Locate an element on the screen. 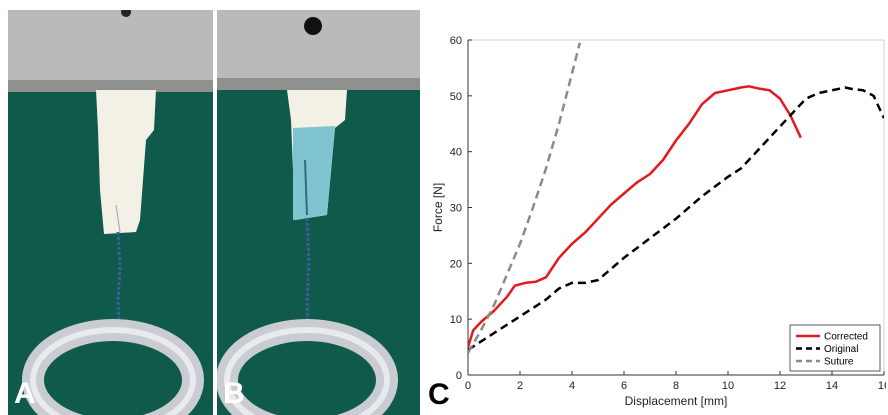 The image size is (888, 415). legend-label-corrected: Corrected is located at coordinates (846, 337).